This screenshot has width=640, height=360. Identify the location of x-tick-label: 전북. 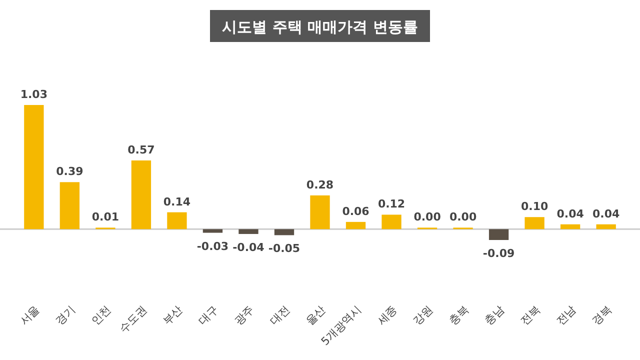
(530, 315).